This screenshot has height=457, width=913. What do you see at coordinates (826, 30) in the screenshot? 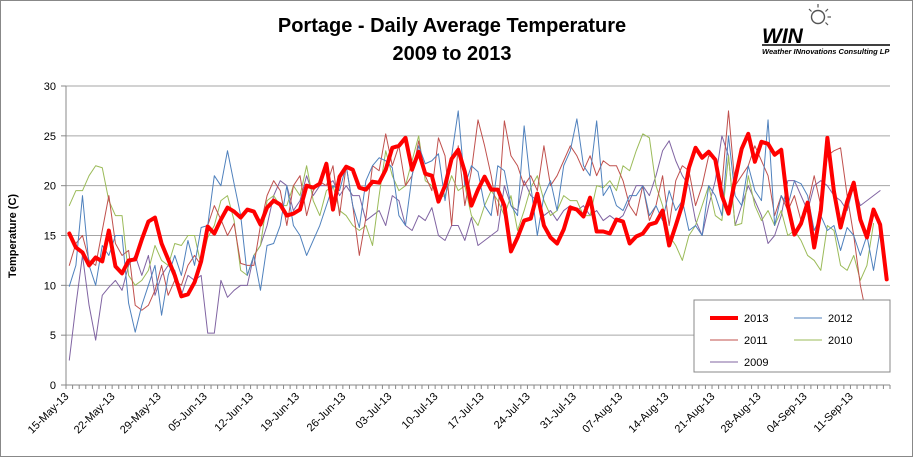
I see `win-logo: WIN Weather INnovations Consulting LP` at bounding box center [826, 30].